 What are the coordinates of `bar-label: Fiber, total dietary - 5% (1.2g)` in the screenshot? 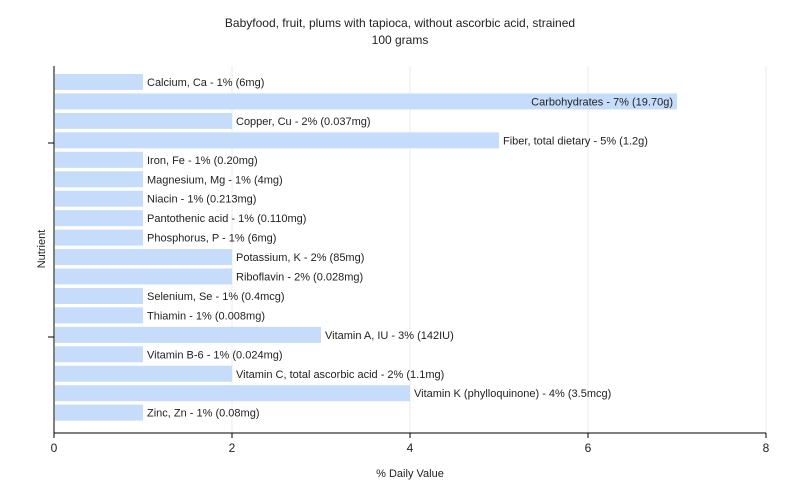 It's located at (575, 141).